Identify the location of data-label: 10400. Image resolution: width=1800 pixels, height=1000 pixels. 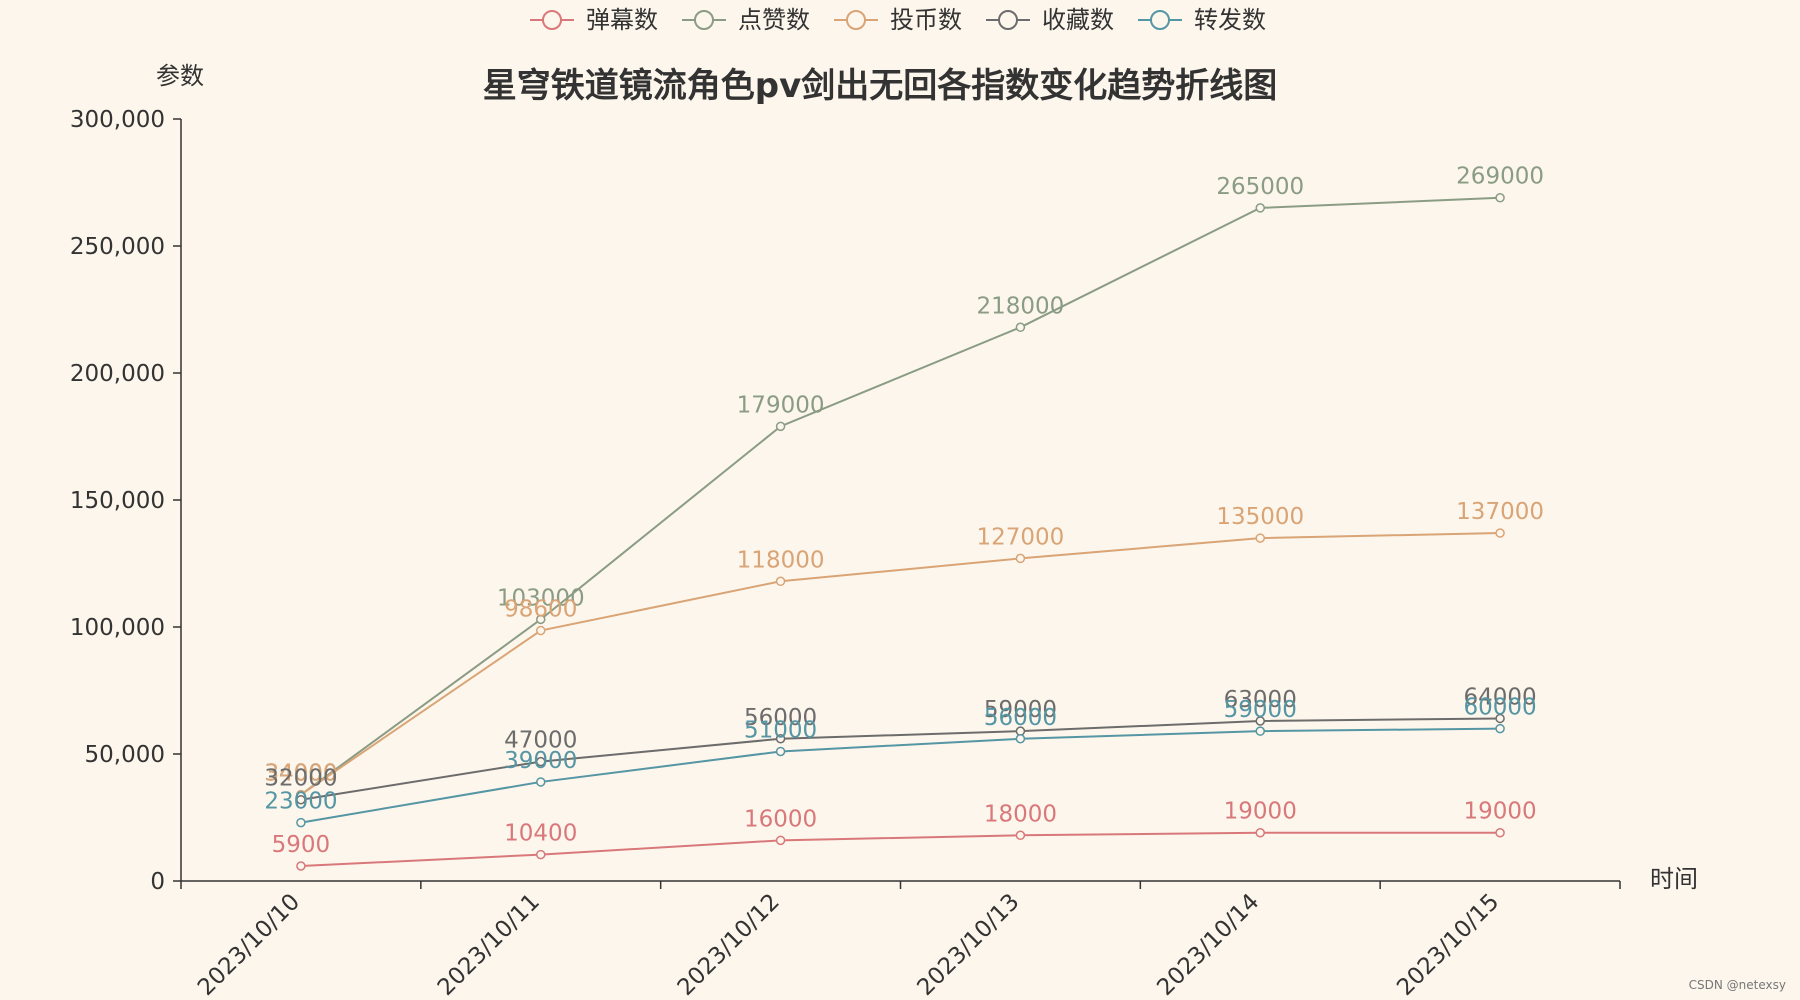
(540, 834).